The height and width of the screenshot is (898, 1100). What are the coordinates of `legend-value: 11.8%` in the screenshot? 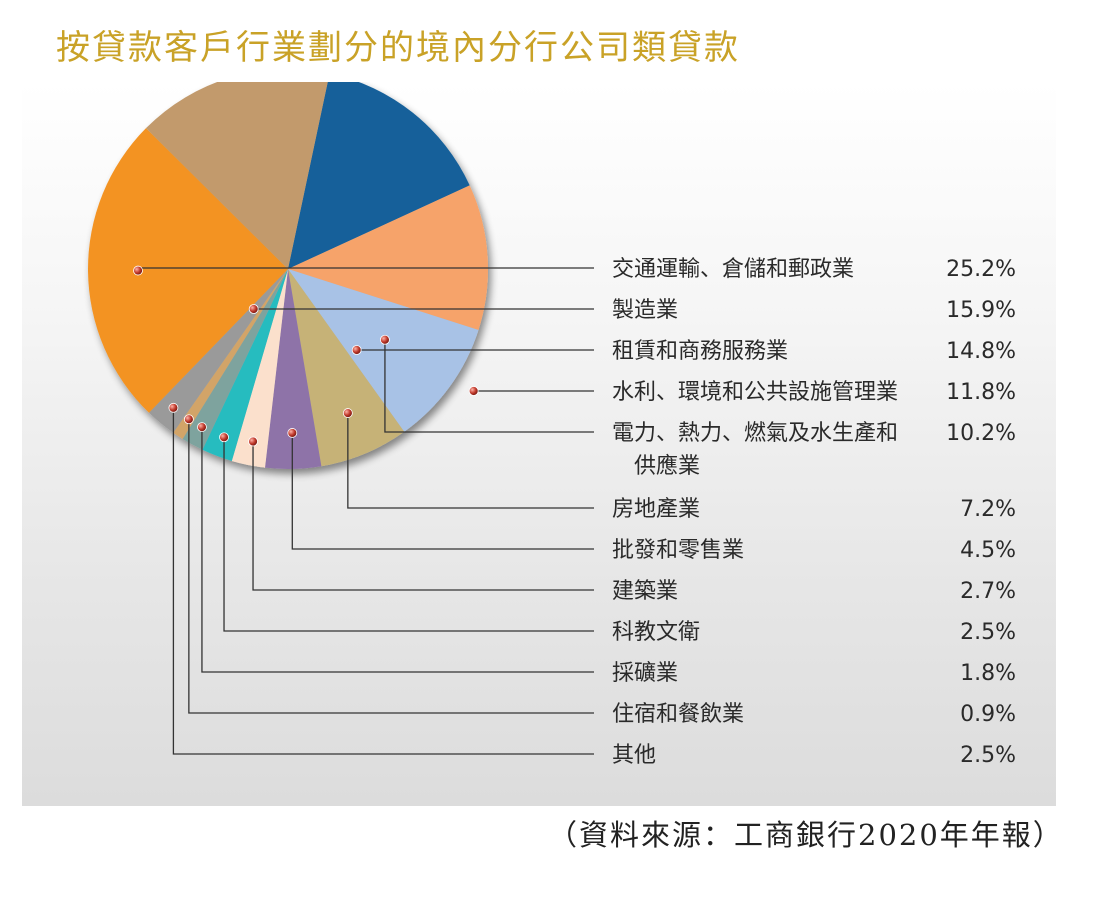 It's located at (981, 392).